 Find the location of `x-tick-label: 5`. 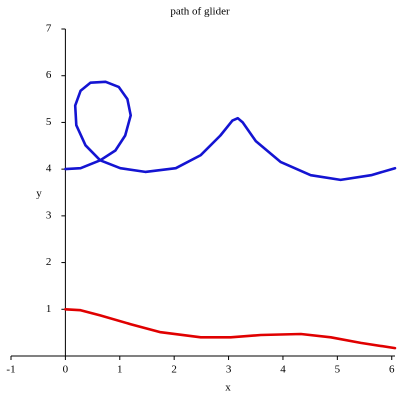

x-tick-label: 5 is located at coordinates (338, 370).